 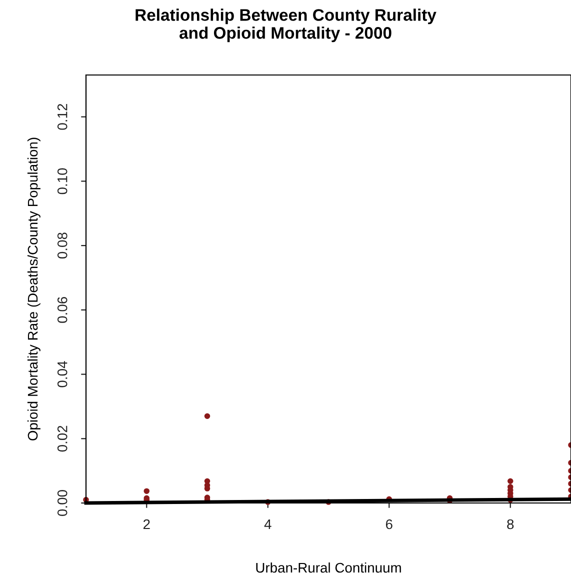 I want to click on x-tick-label: 4, so click(x=268, y=524).